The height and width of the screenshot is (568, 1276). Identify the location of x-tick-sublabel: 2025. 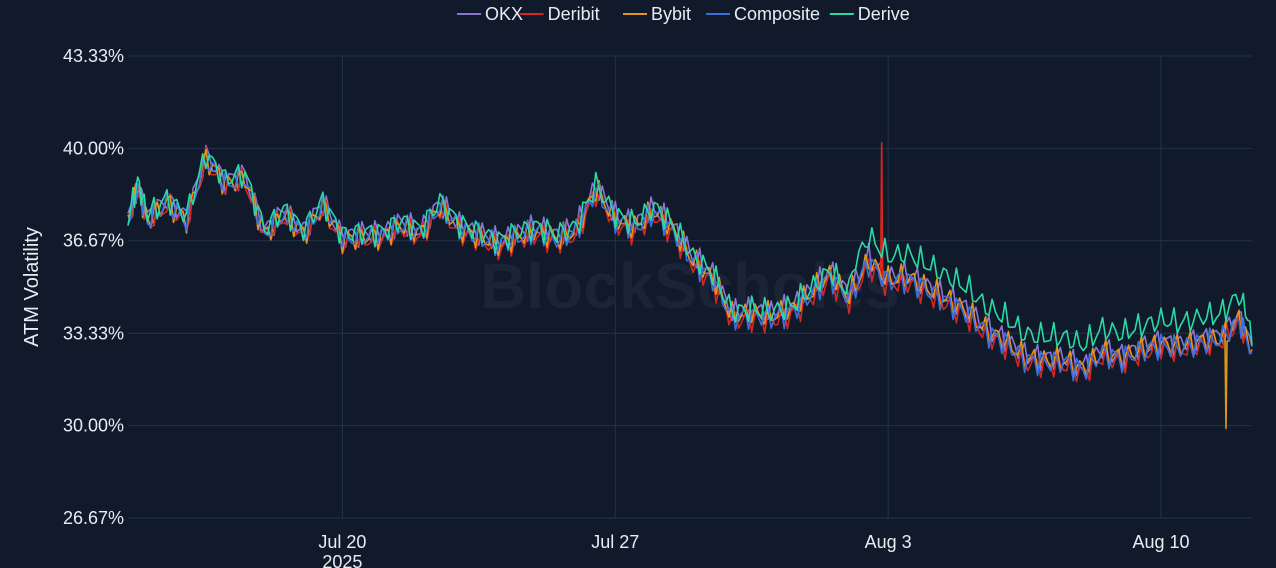
(342, 560).